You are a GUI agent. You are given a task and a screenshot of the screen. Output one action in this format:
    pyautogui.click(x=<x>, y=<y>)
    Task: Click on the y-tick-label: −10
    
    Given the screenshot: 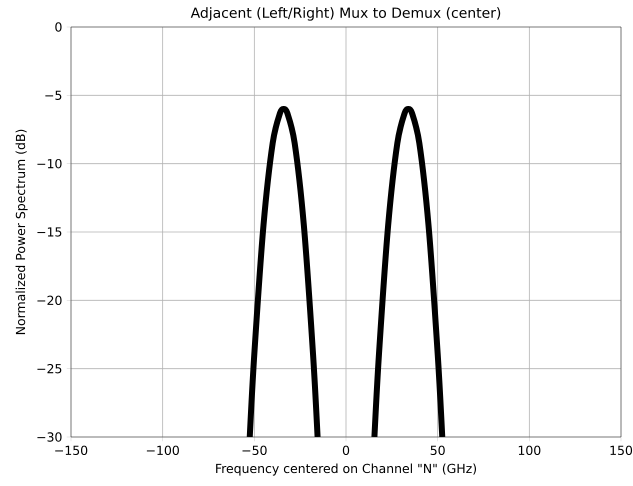 What is the action you would take?
    pyautogui.click(x=49, y=163)
    